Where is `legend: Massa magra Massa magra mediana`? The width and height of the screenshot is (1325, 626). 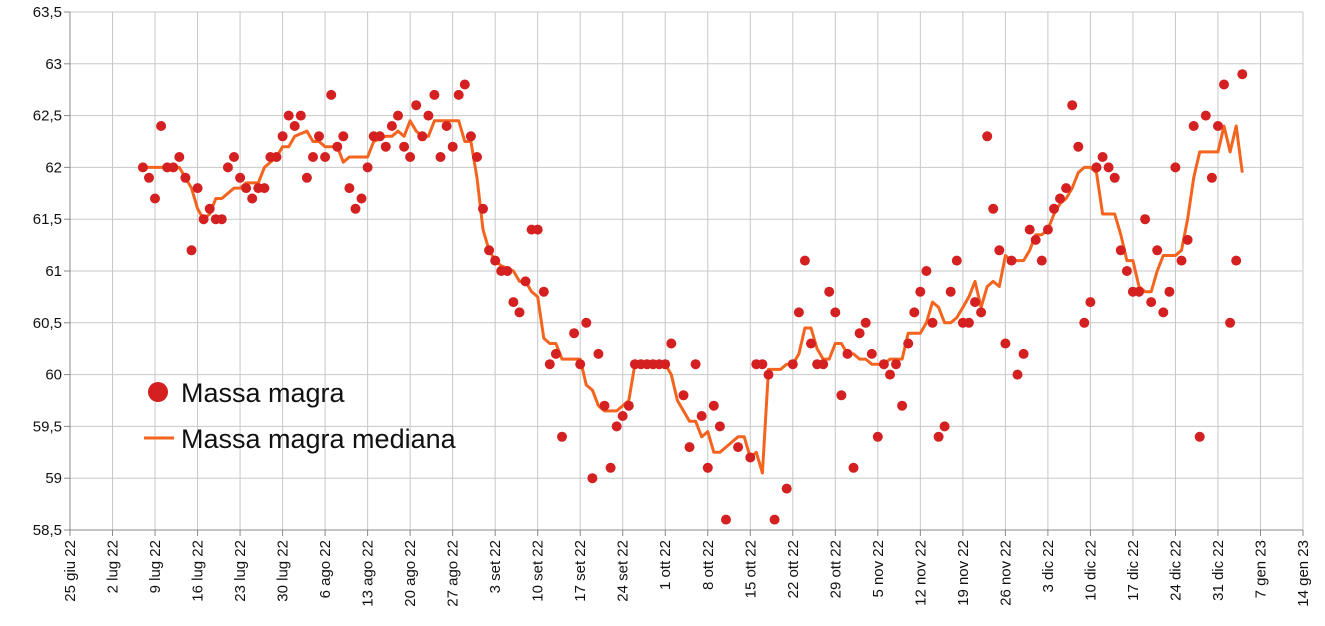
legend: Massa magra Massa magra mediana is located at coordinates (300, 416).